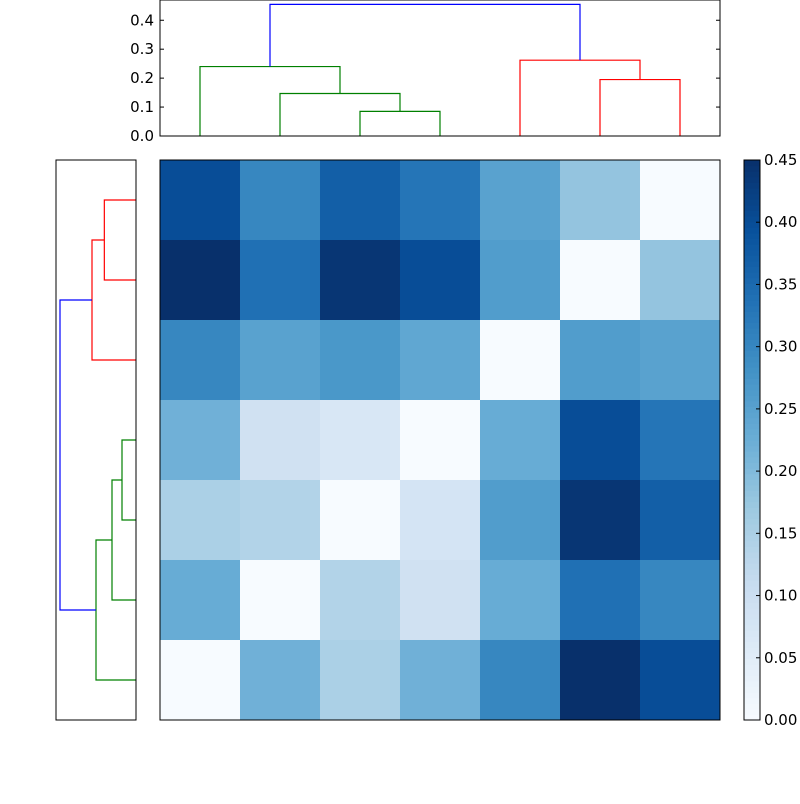  What do you see at coordinates (780, 471) in the screenshot?
I see `colorbar-tick-label: 0.20` at bounding box center [780, 471].